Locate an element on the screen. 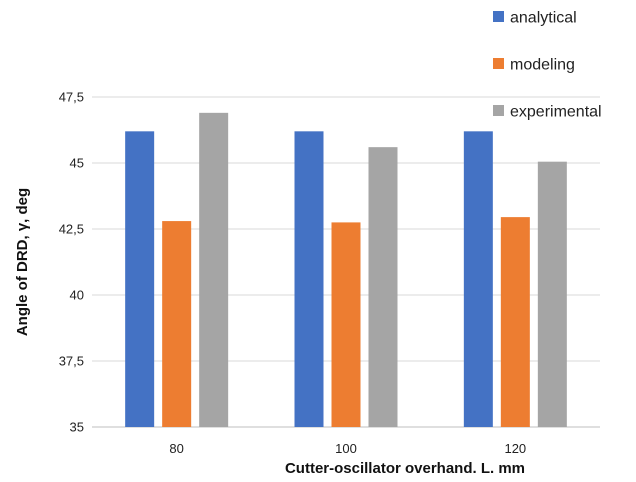 Image resolution: width=636 pixels, height=482 pixels. x-tick-label: 100 is located at coordinates (346, 448).